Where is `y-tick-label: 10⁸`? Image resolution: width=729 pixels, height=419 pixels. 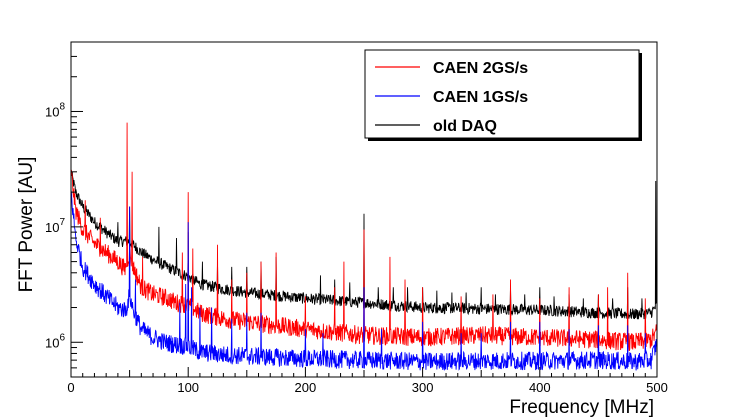
y-tick-label: 10⁸ is located at coordinates (55, 110).